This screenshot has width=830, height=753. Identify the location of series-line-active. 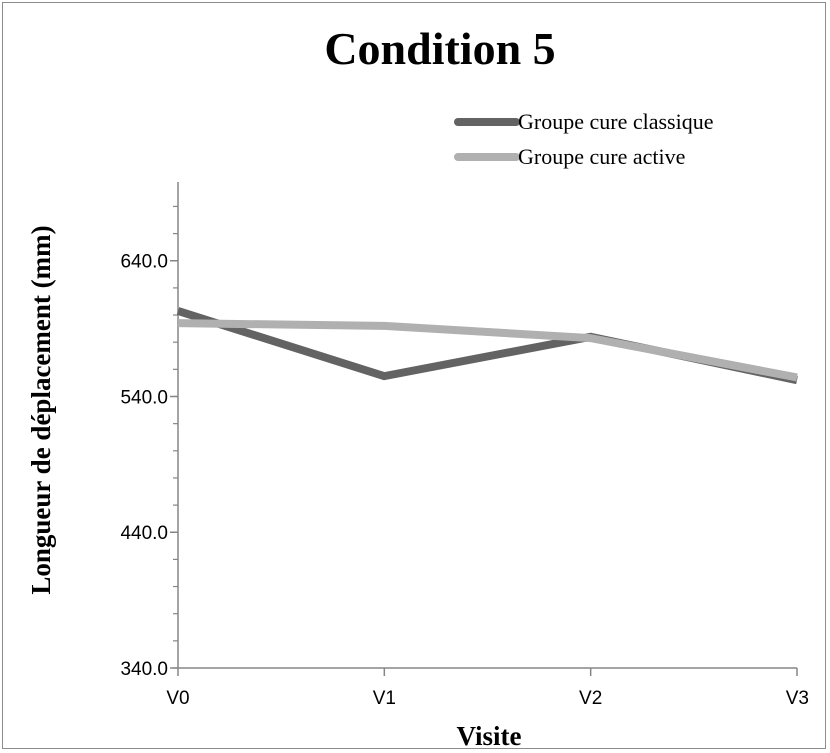
(487, 350).